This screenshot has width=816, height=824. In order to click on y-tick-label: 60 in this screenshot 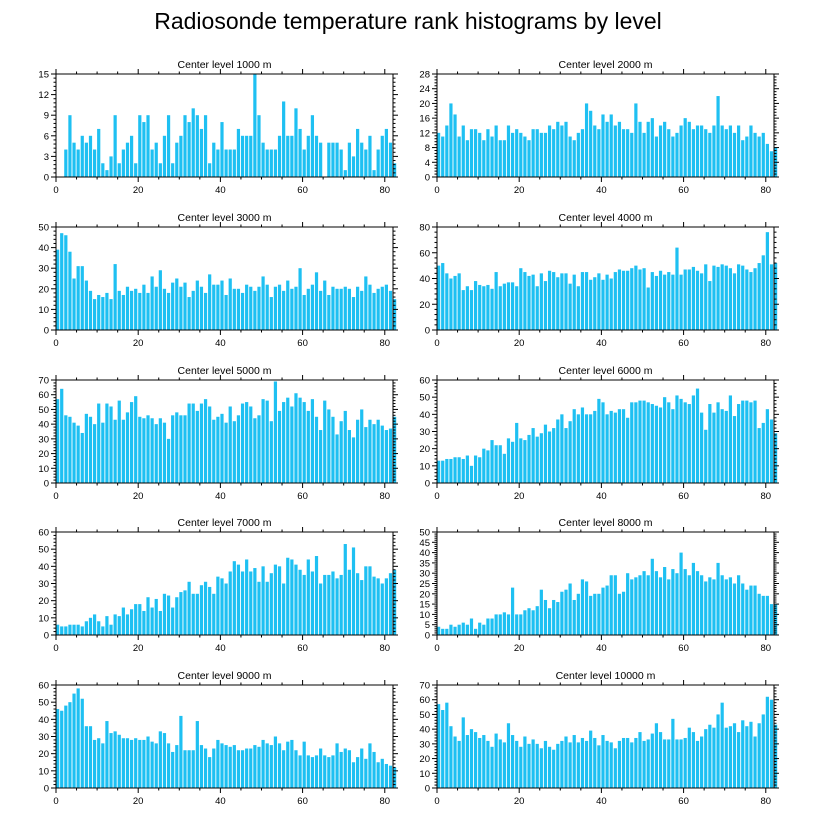, I will do `click(424, 381)`.